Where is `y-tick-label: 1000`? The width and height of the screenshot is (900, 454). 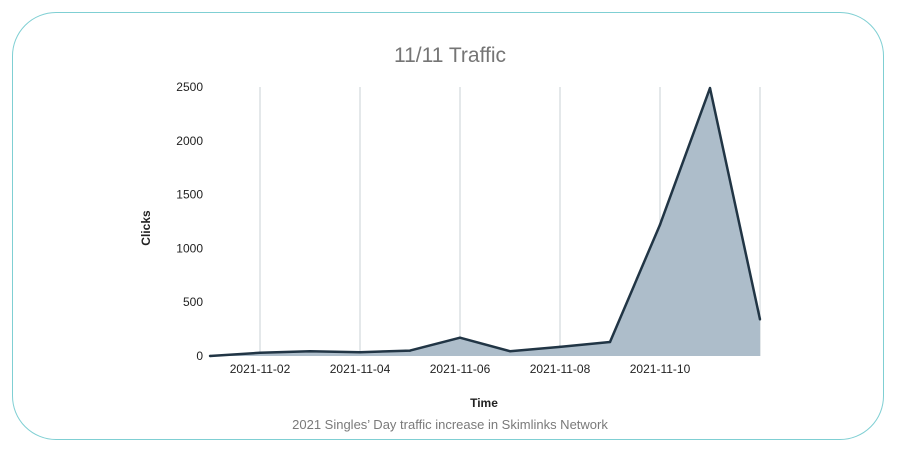 y-tick-label: 1000 is located at coordinates (189, 248).